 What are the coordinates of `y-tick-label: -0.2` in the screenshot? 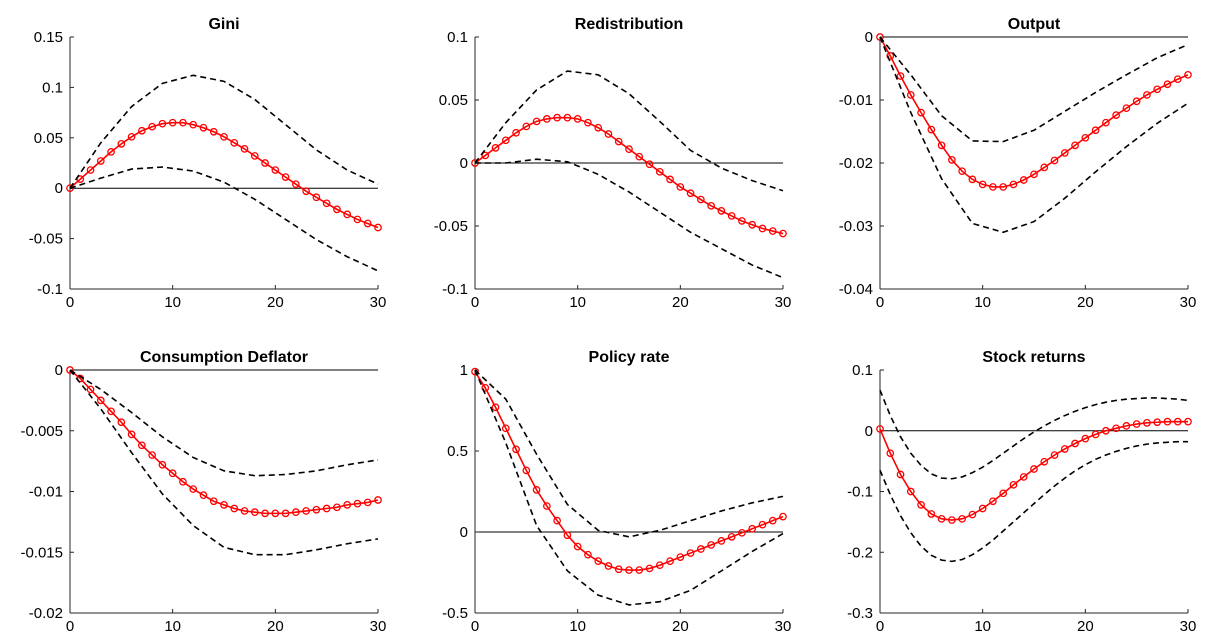 It's located at (860, 552).